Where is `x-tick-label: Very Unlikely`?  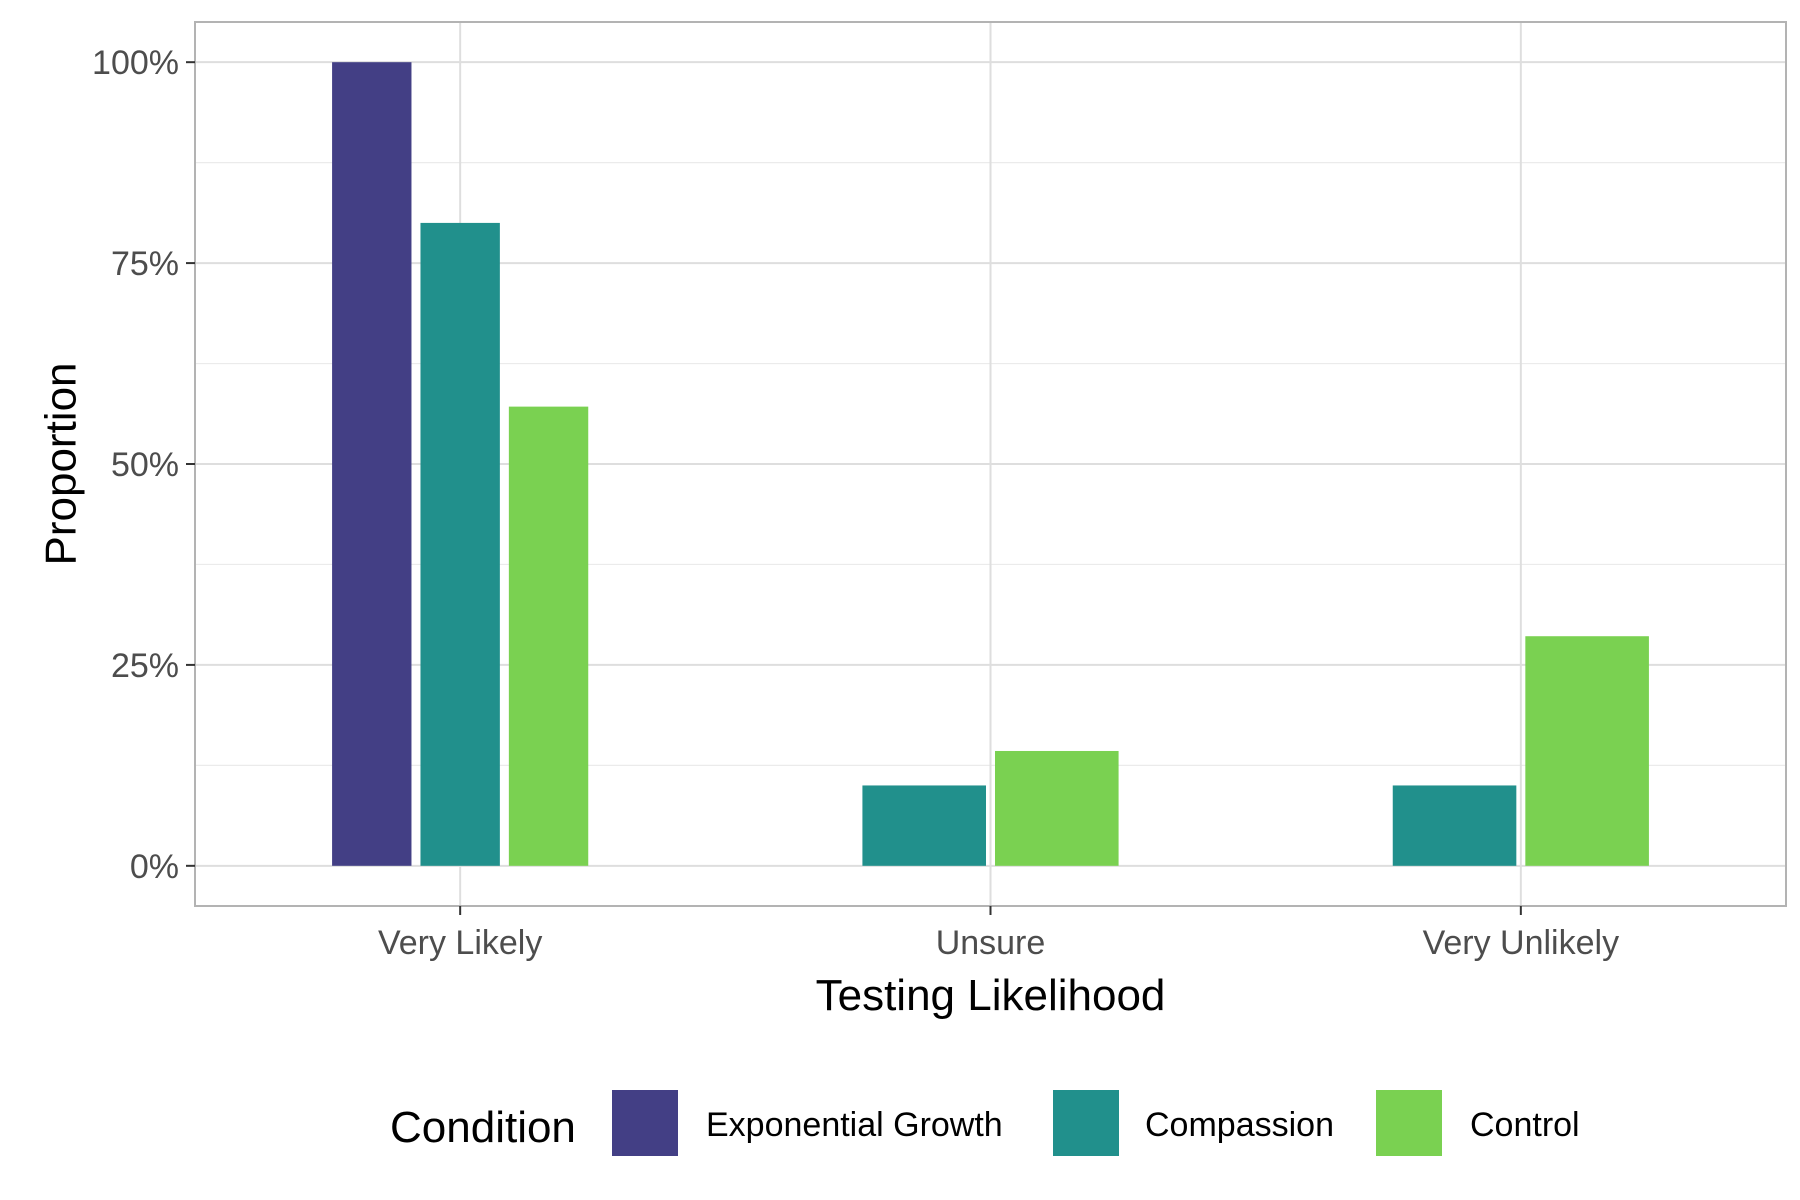
x-tick-label: Very Unlikely is located at coordinates (1521, 943).